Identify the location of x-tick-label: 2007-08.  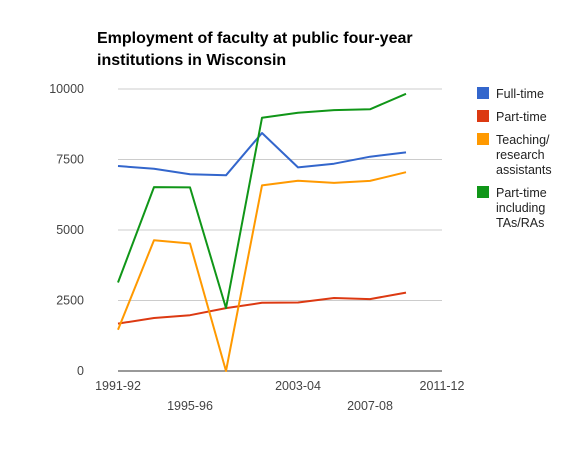
(370, 406).